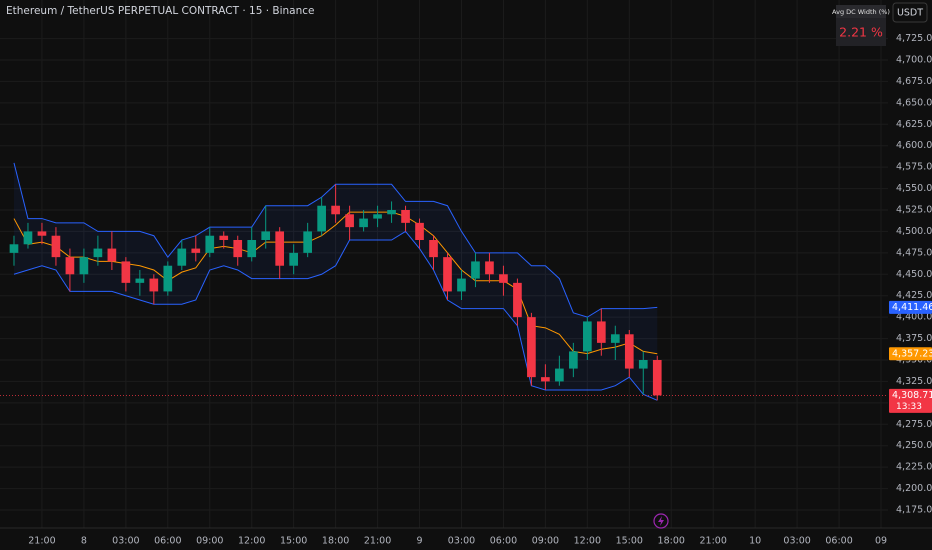 The height and width of the screenshot is (550, 932). I want to click on x-tick-label: 10, so click(755, 541).